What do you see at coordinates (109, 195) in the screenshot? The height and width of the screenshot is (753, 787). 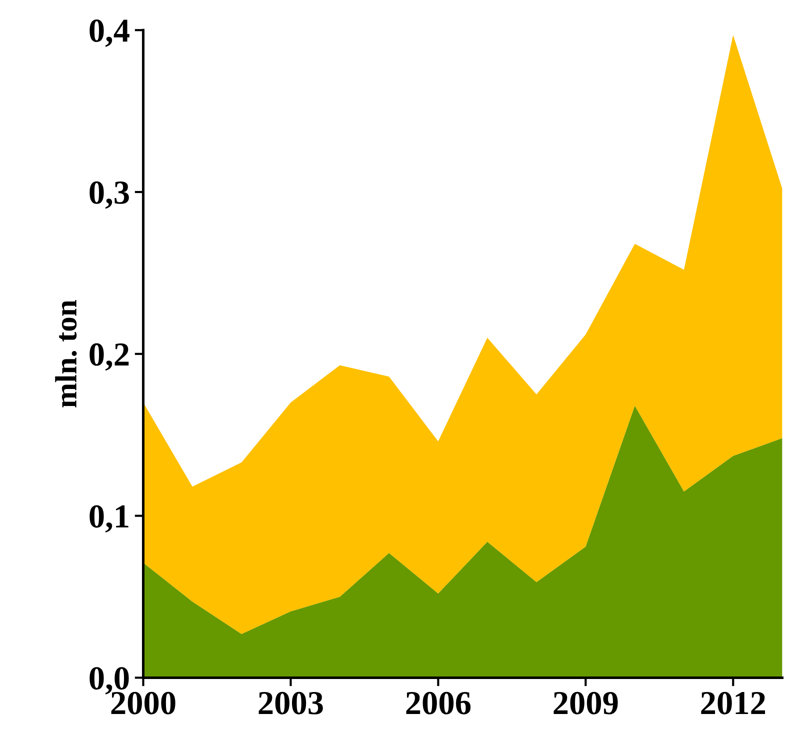 I see `y-tick-label: 0,3` at bounding box center [109, 195].